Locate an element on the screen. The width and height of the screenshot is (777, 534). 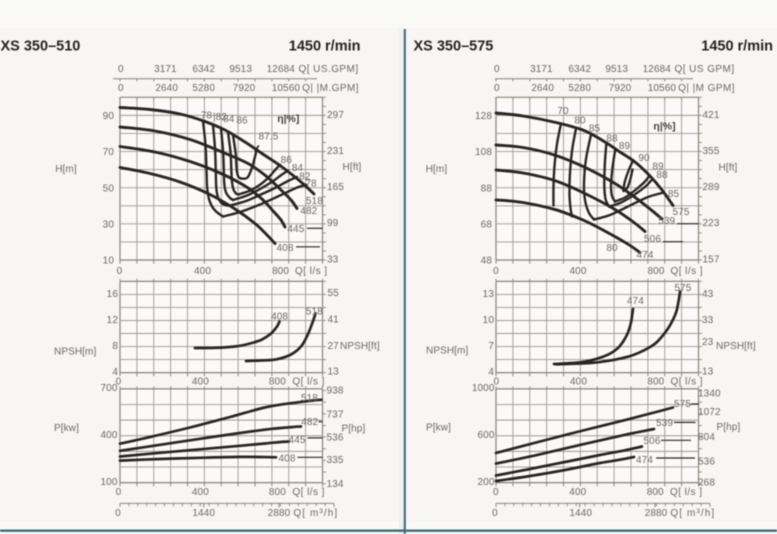
svg-text: 223 is located at coordinates (711, 223).